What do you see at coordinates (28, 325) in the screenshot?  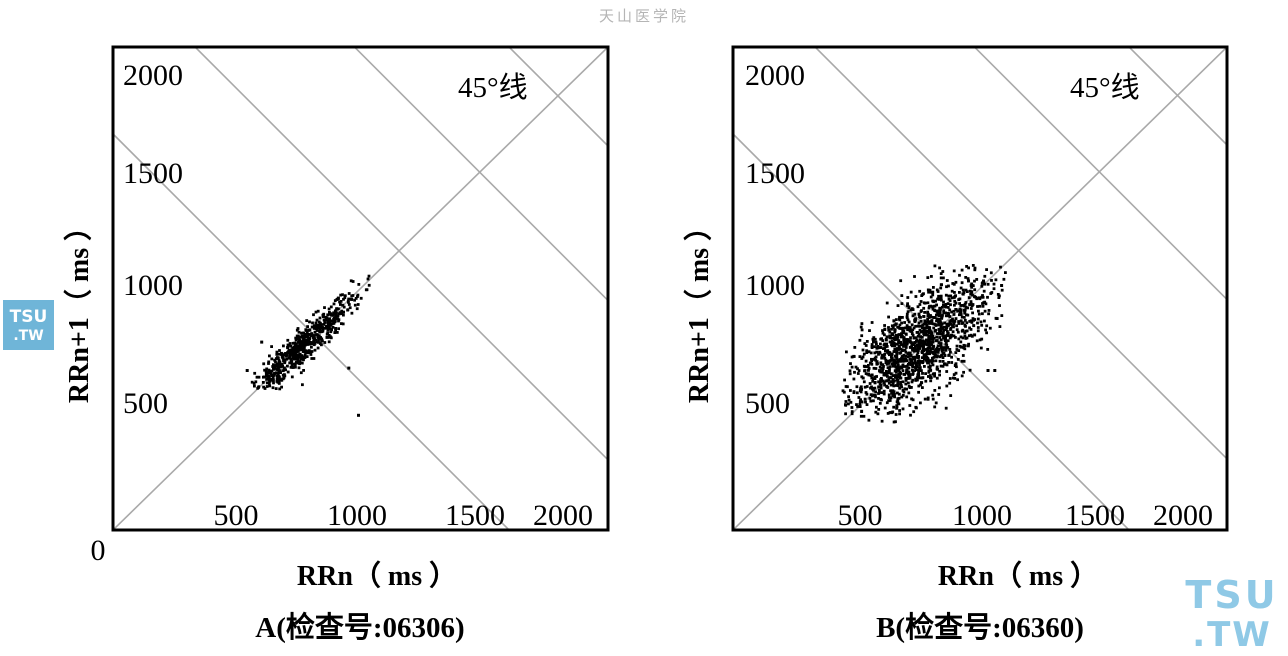 I see `tsu-logo: TSU .TW` at bounding box center [28, 325].